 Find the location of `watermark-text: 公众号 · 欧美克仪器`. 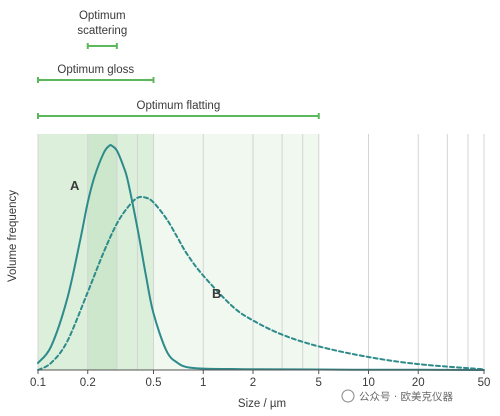

watermark-text: 公众号 · 欧美克仪器 is located at coordinates (406, 396).